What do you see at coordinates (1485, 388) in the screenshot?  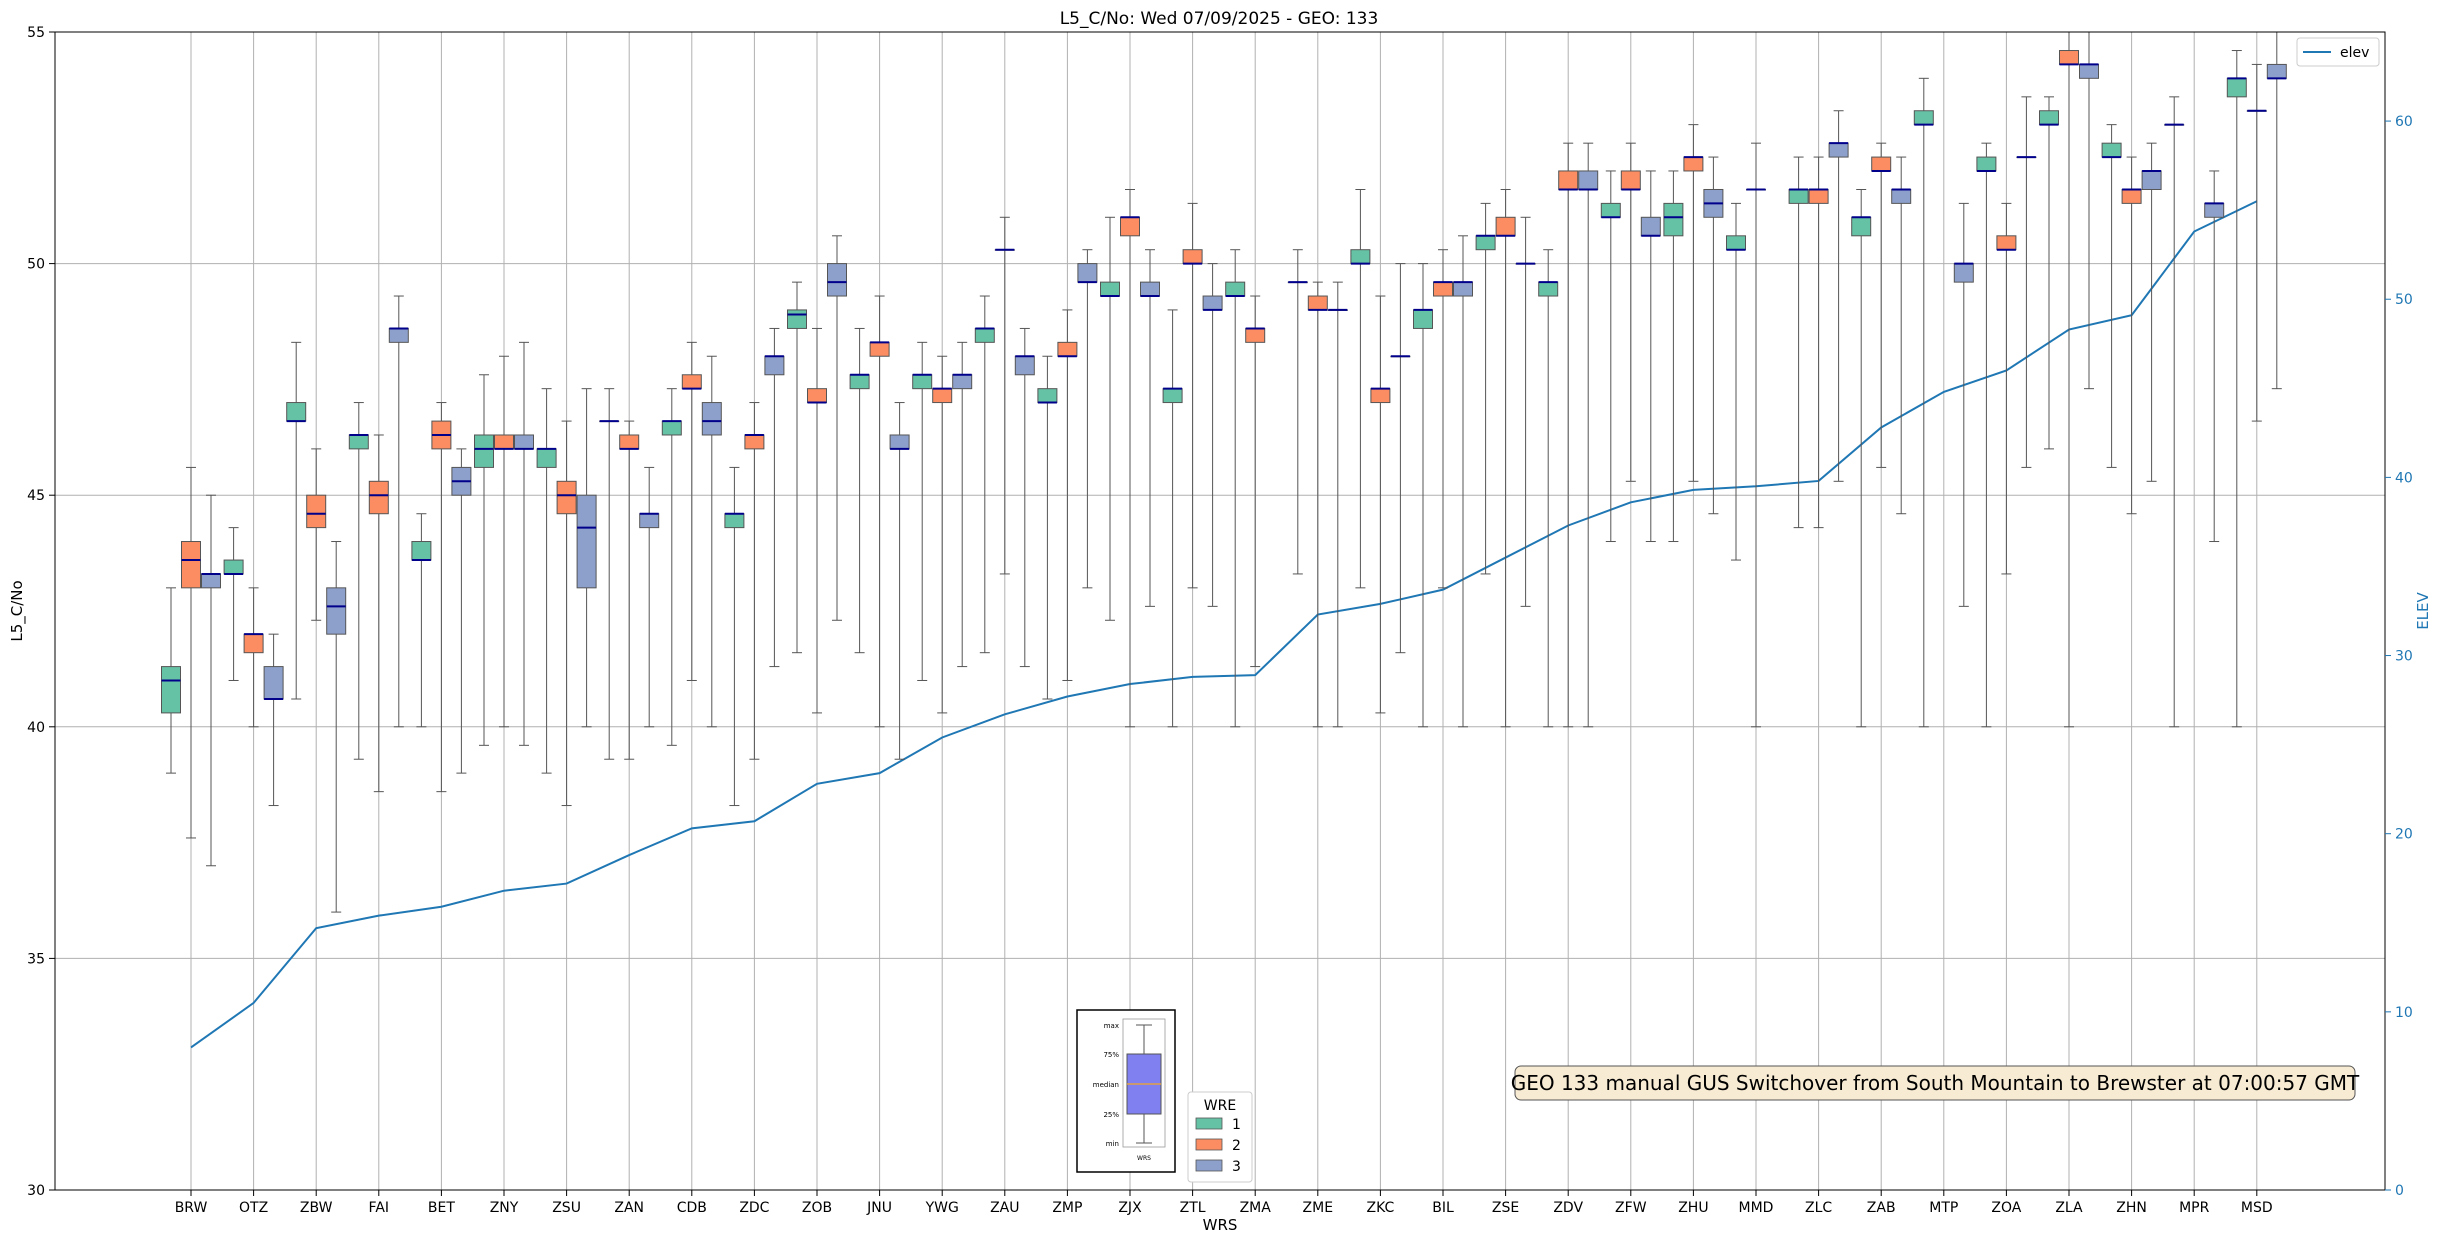 I see `box-ZSE-wre1` at bounding box center [1485, 388].